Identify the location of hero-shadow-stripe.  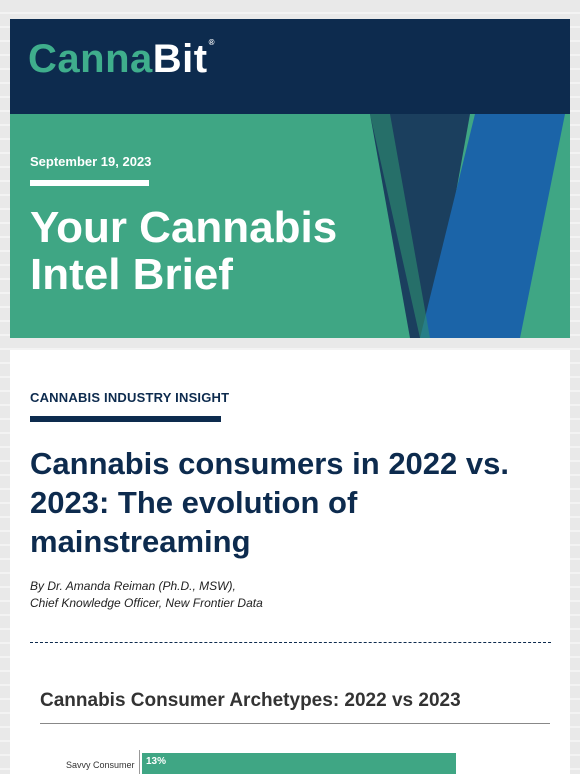
(400, 226).